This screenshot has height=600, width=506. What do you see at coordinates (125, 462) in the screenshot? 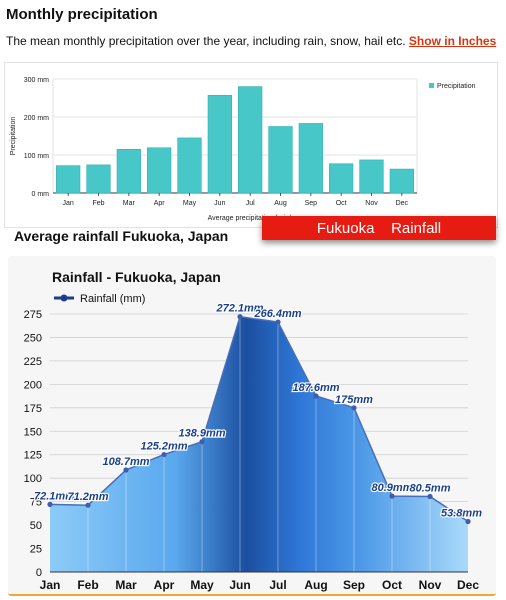
I see `data-label: 108.7mm` at bounding box center [125, 462].